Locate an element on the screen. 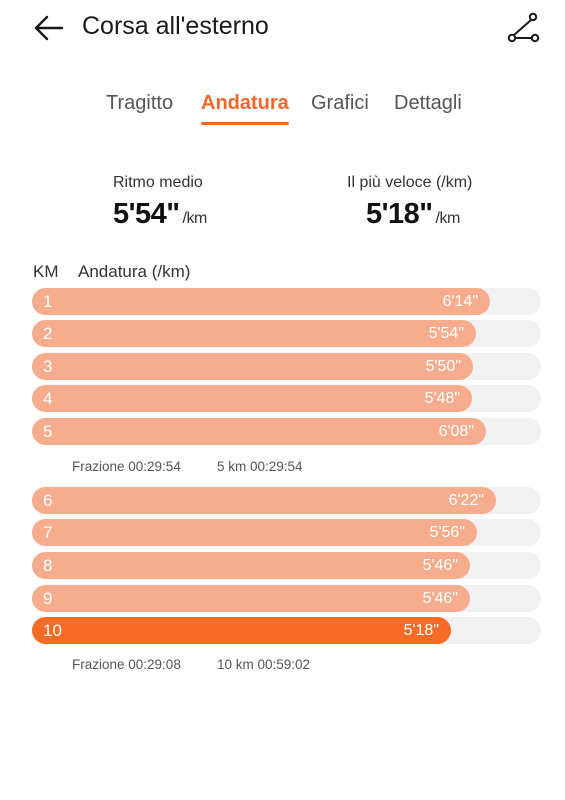  pace-value-label: 6'22" is located at coordinates (466, 500).